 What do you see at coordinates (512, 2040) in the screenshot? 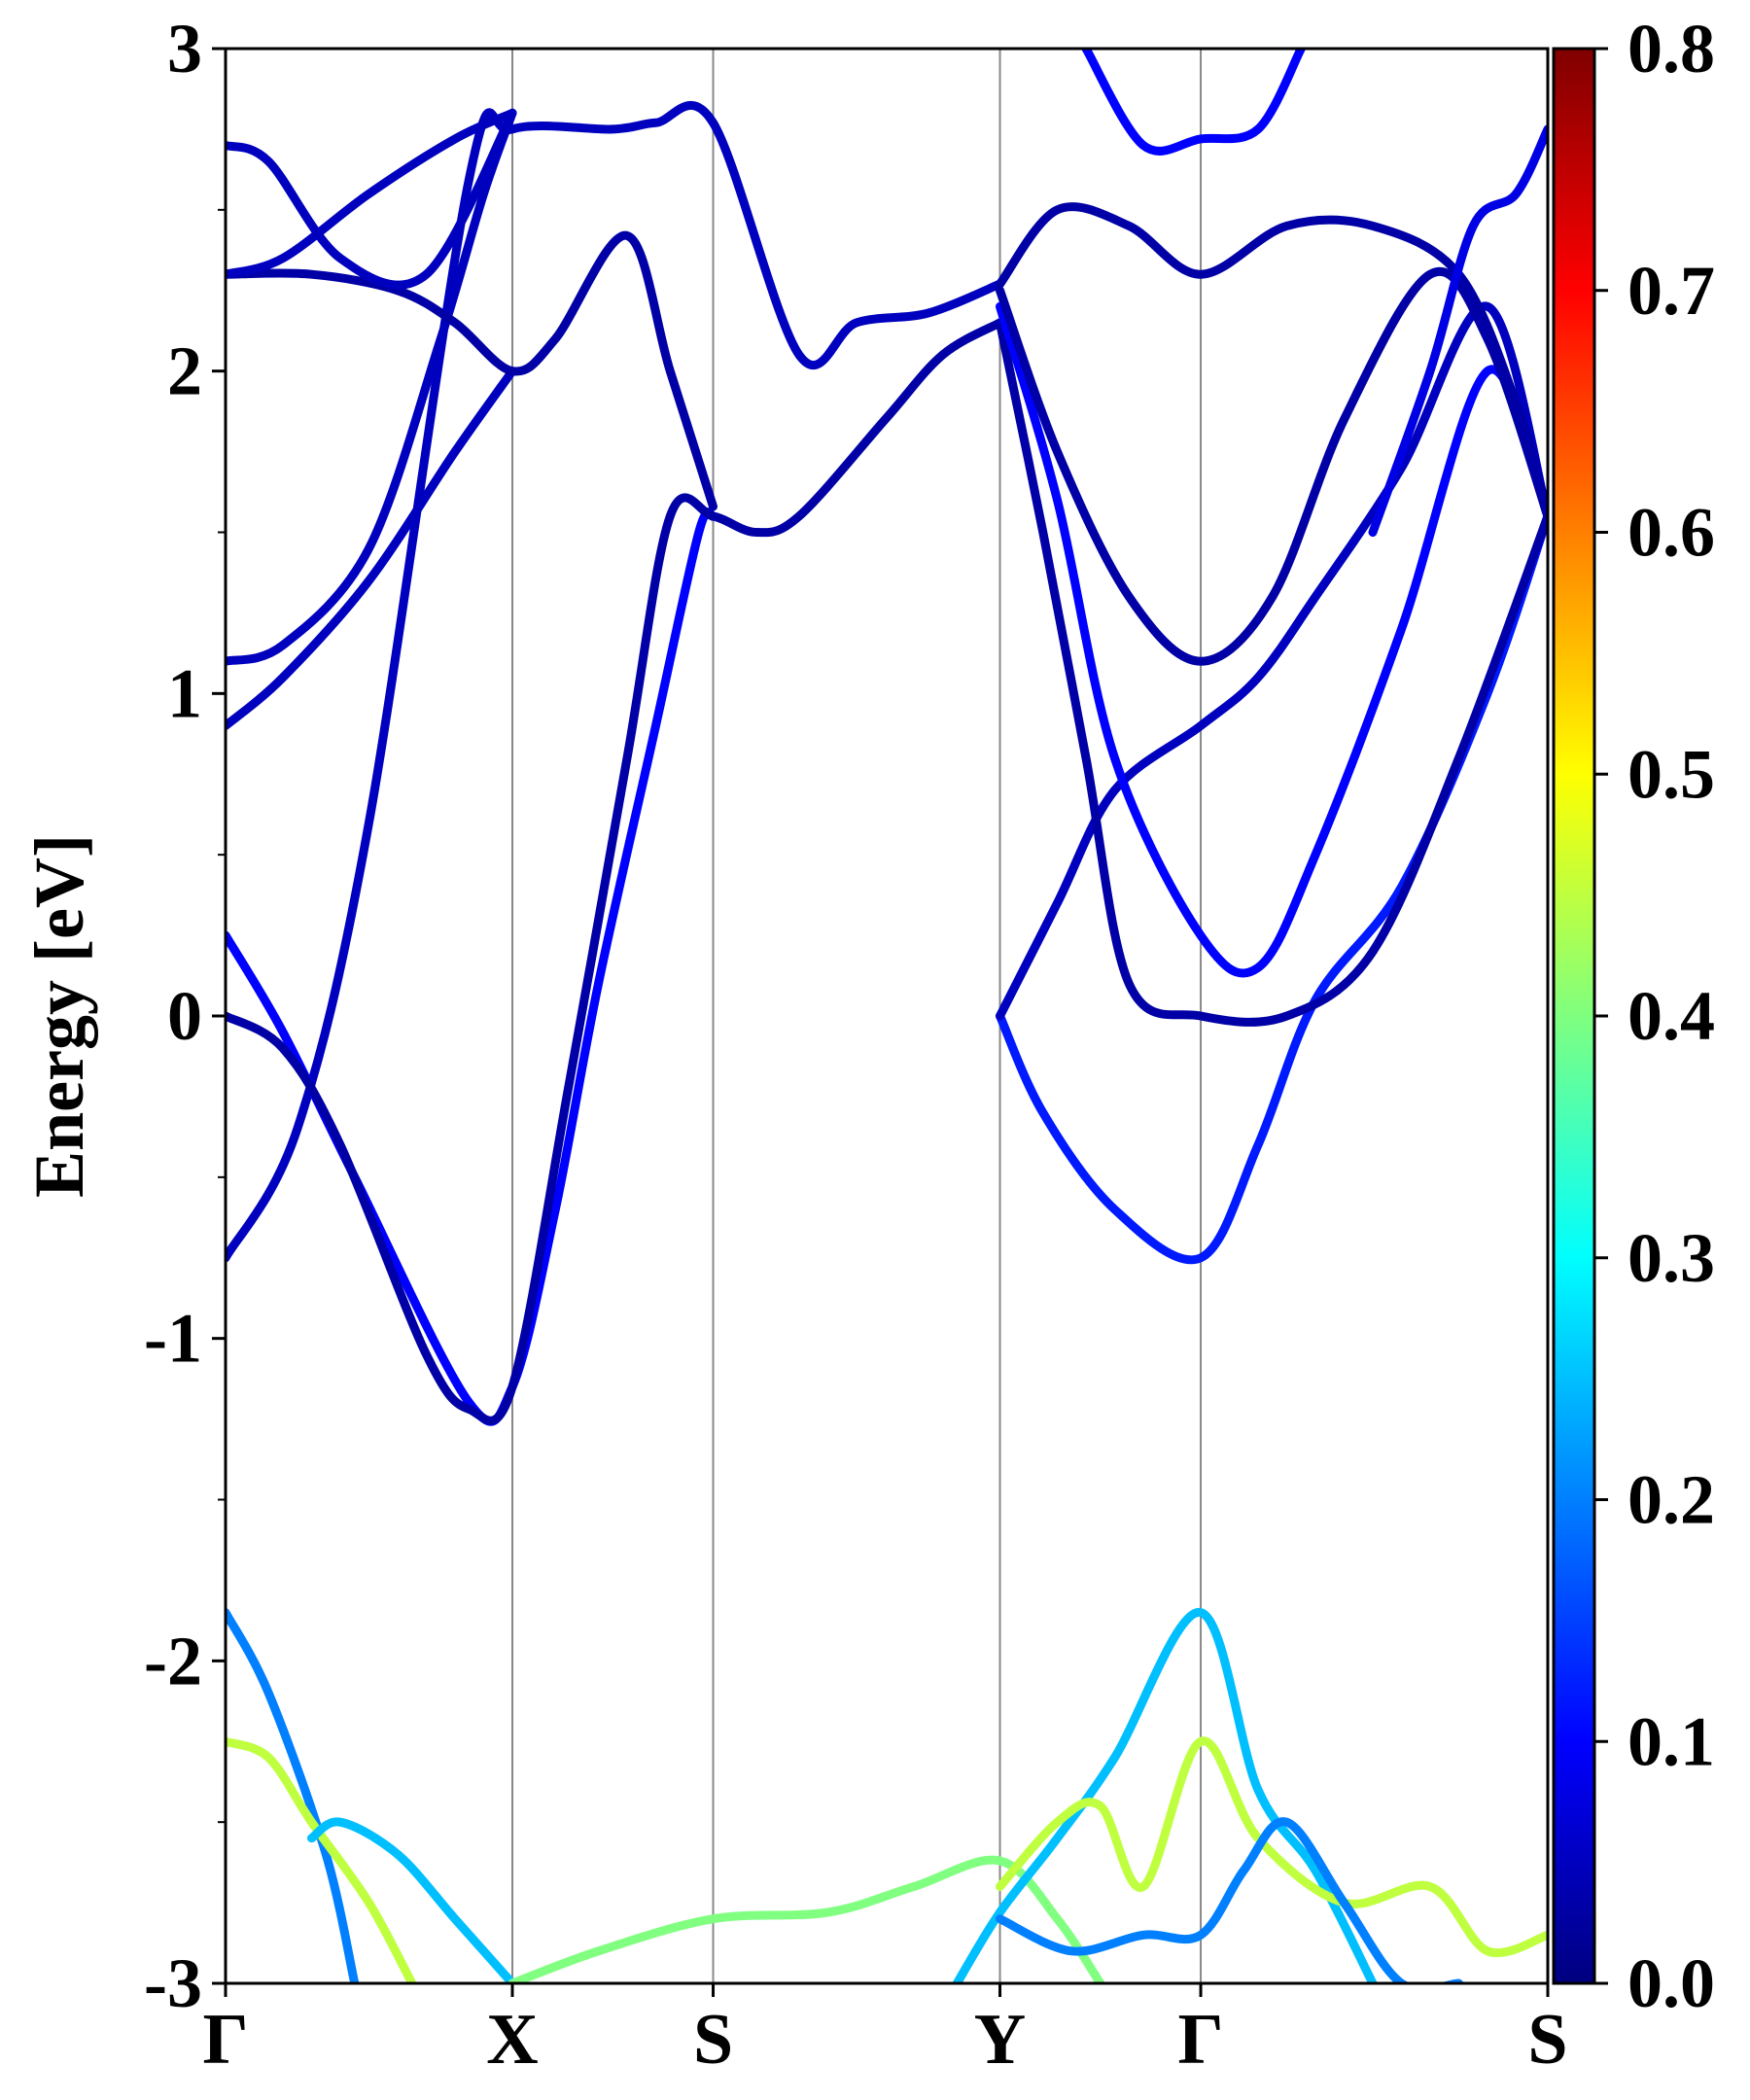
I see `x-tick-label-1: X` at bounding box center [512, 2040].